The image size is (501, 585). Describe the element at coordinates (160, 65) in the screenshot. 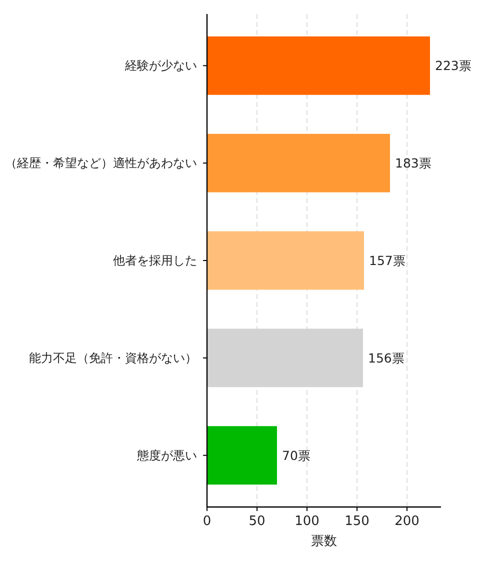

I see `y-tick-label: 経験が少ない` at that location.